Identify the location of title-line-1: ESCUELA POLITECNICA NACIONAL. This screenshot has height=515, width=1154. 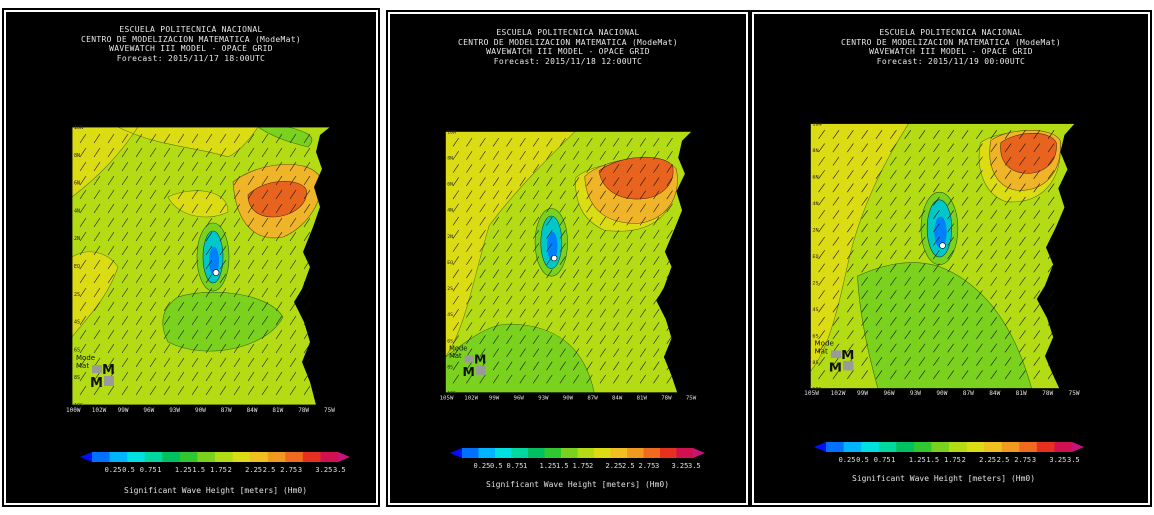
(191, 29).